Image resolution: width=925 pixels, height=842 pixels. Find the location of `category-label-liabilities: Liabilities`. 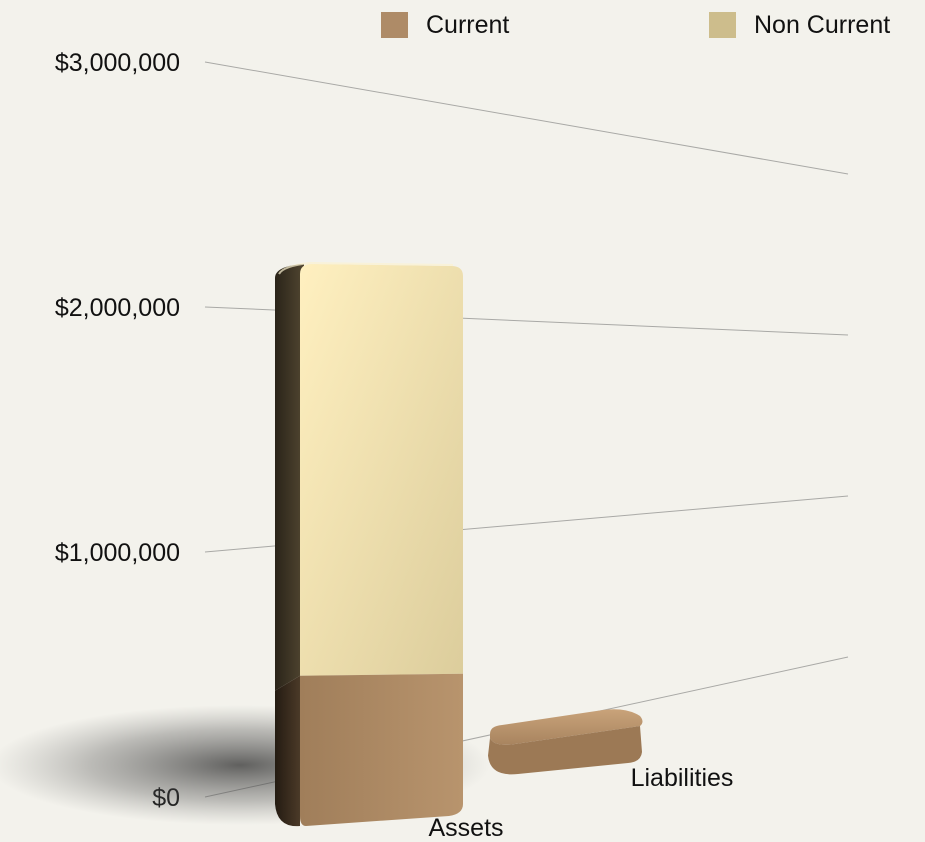

category-label-liabilities: Liabilities is located at coordinates (682, 778).